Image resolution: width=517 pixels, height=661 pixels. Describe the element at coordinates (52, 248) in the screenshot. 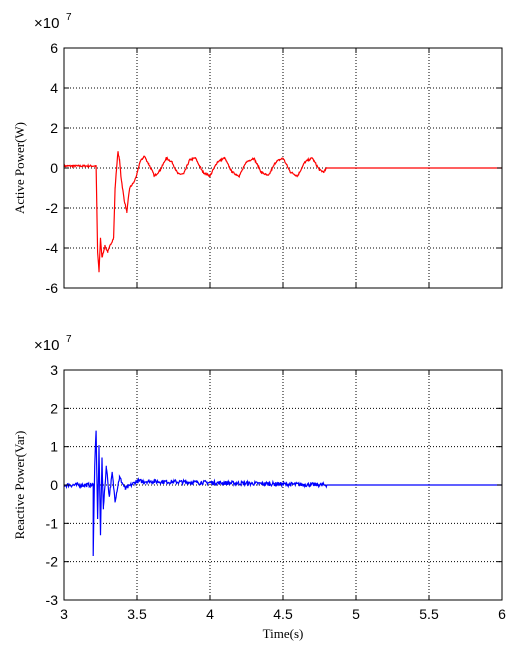

I see `y-tick-label: -4` at that location.